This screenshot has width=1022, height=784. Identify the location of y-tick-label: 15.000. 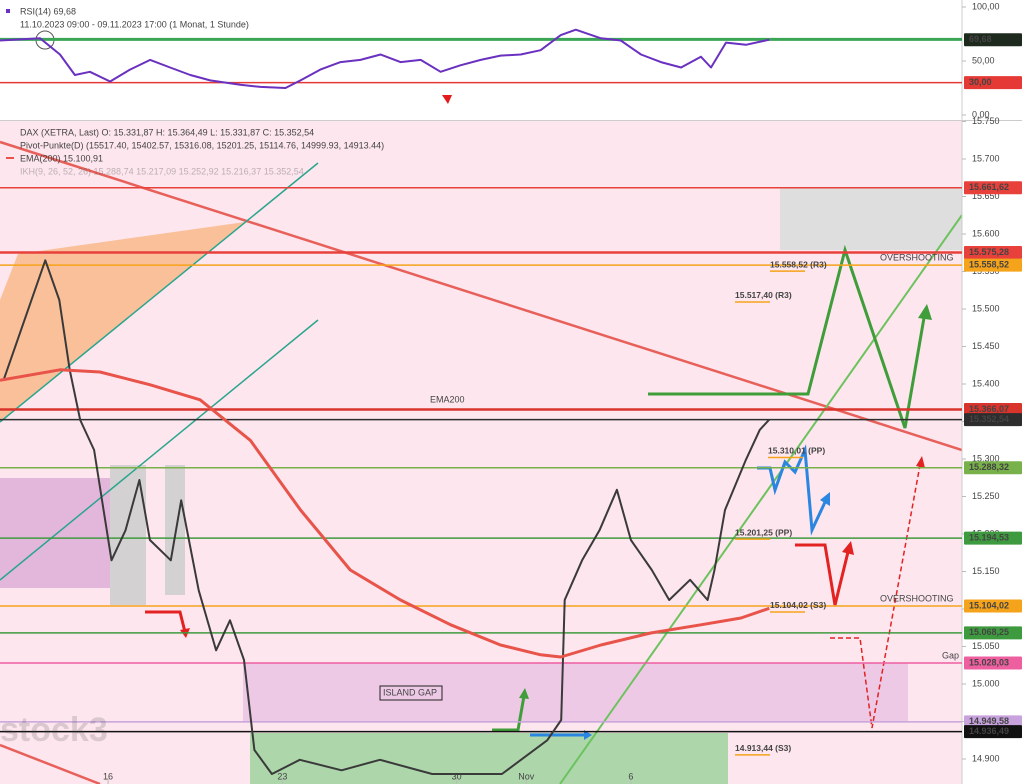
(986, 683).